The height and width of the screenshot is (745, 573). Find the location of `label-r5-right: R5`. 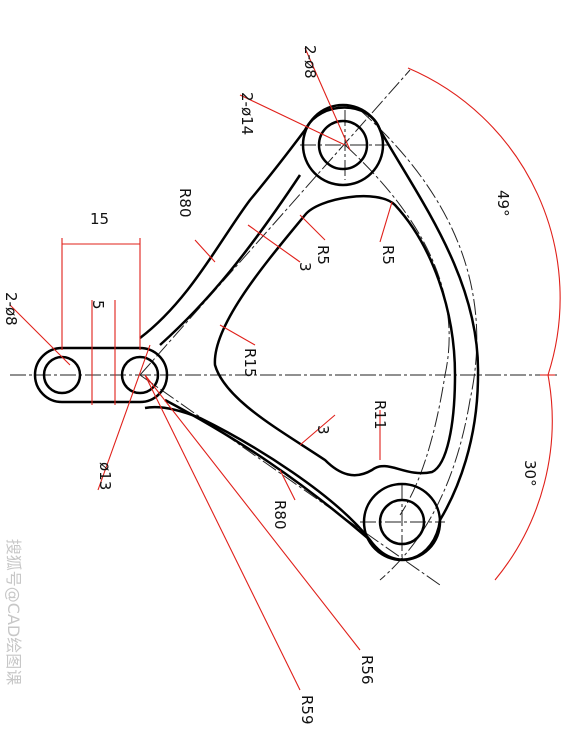

label-r5-right: R5 is located at coordinates (388, 255).